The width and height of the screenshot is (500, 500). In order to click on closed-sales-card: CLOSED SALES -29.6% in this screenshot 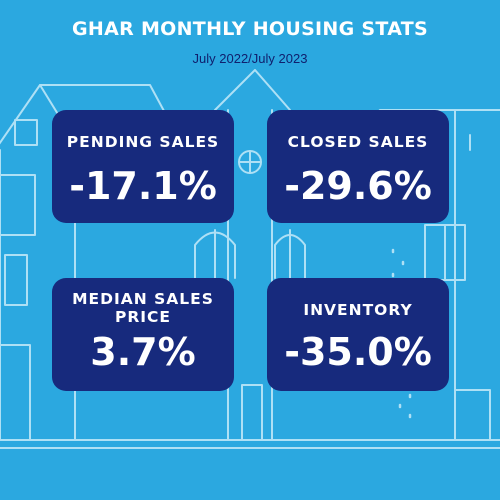, I will do `click(358, 166)`.